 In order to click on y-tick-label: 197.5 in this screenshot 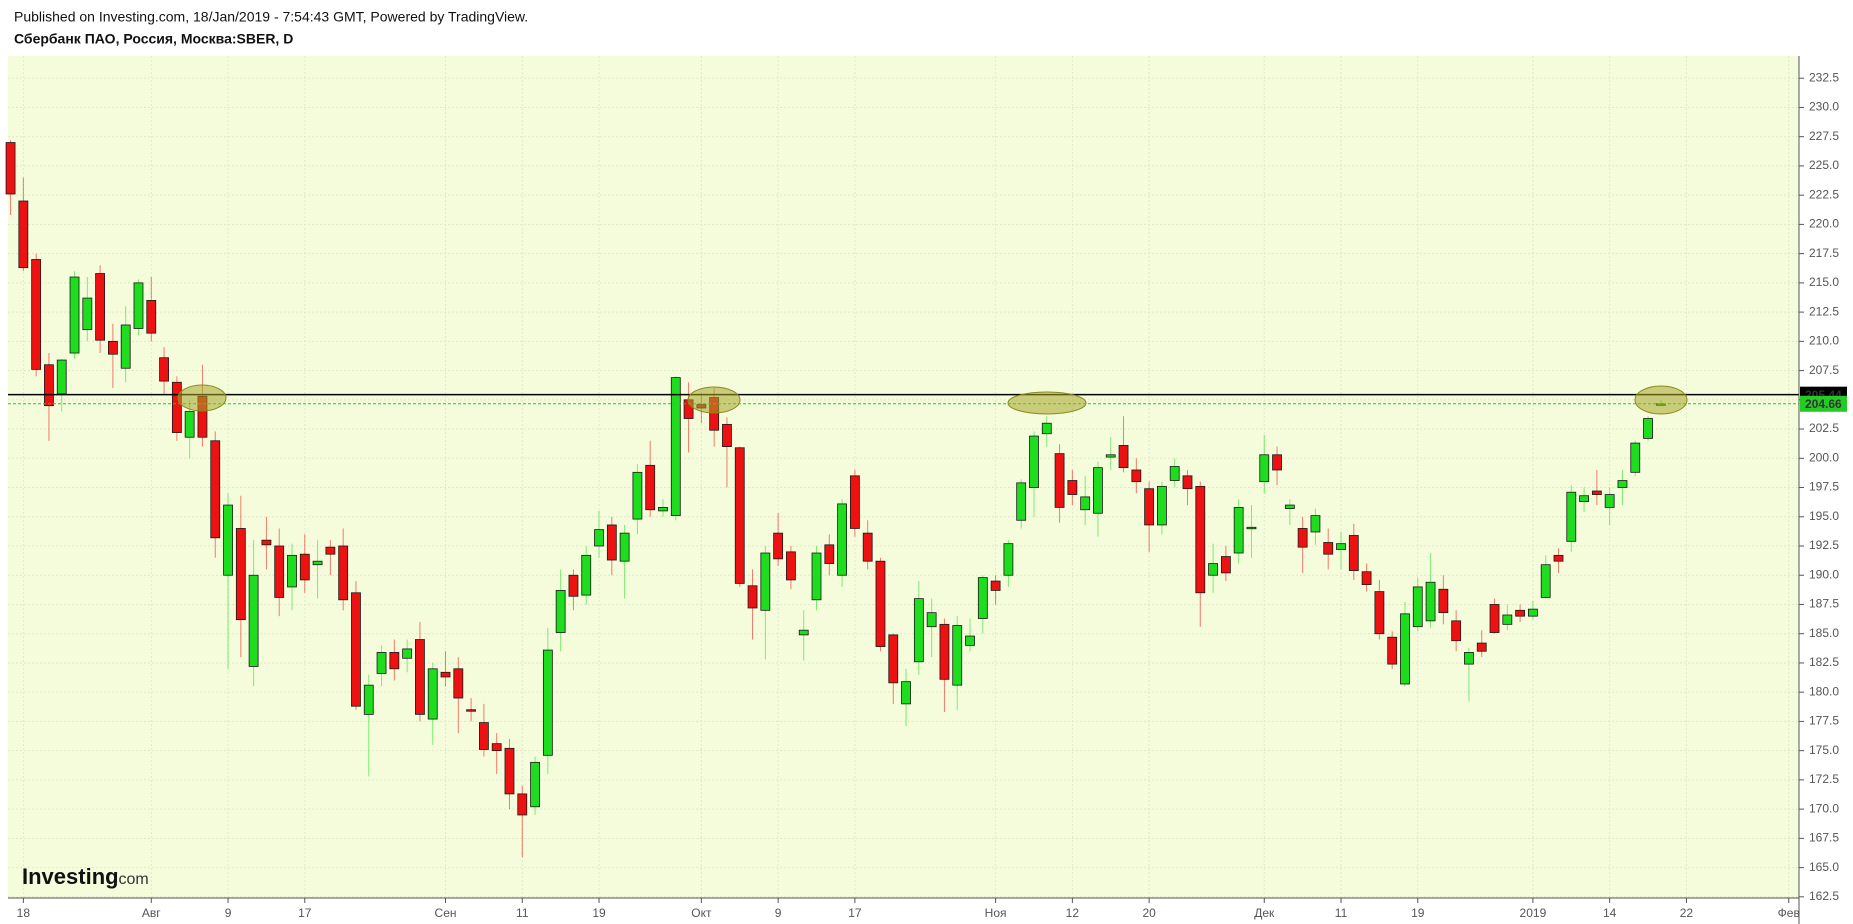, I will do `click(1824, 487)`.